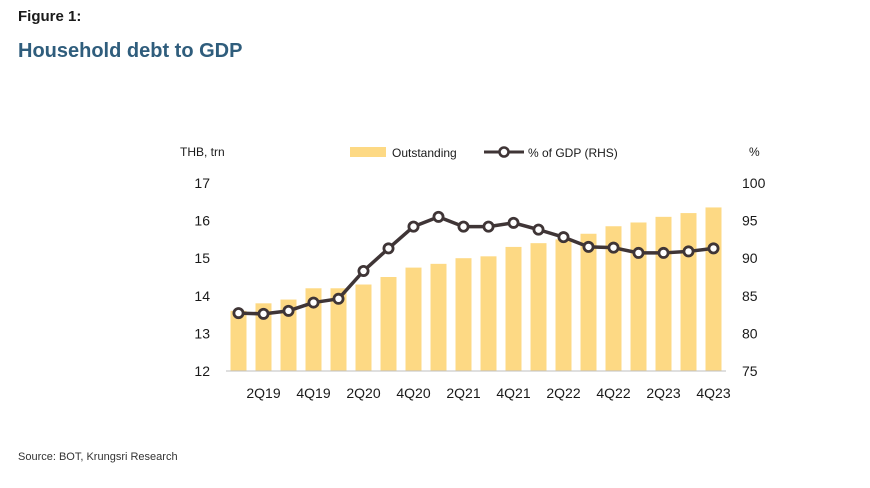 This screenshot has width=870, height=488. Describe the element at coordinates (50, 16) in the screenshot. I see `figure-label: Figure 1:` at that location.